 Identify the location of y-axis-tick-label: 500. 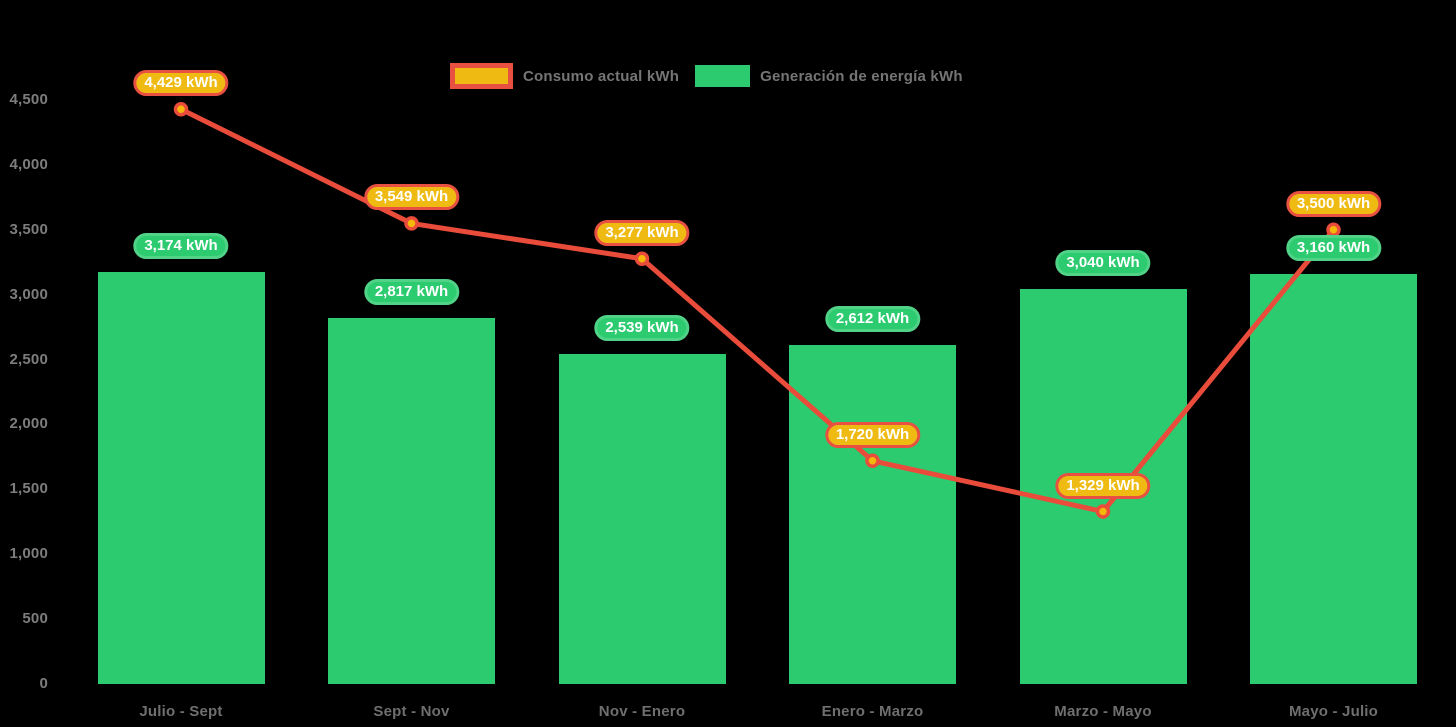
(35, 619).